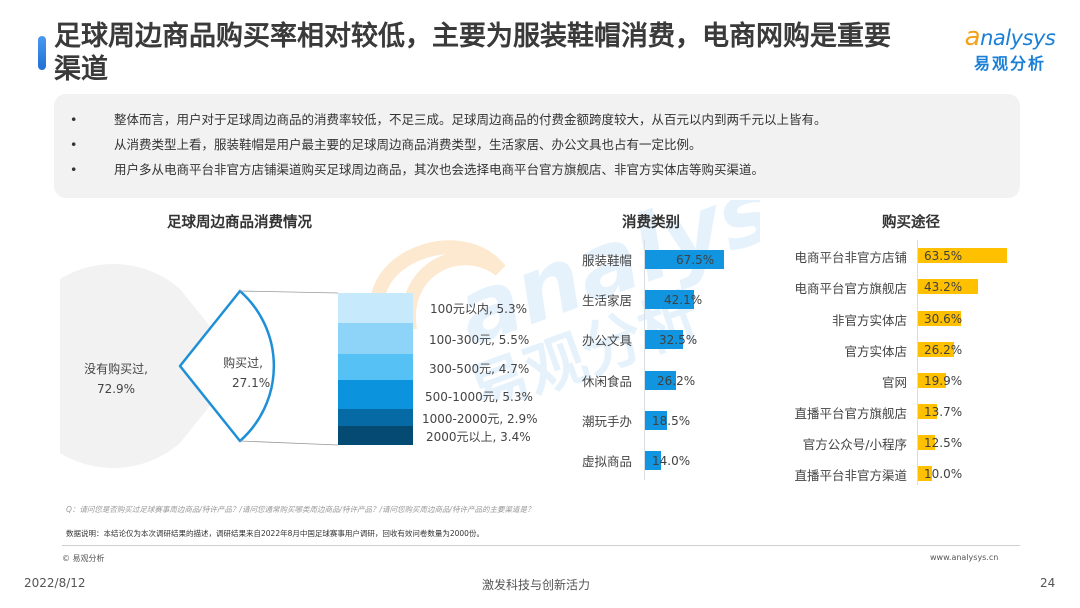  I want to click on footer-slogan: 激发科技与创新活力, so click(536, 585).